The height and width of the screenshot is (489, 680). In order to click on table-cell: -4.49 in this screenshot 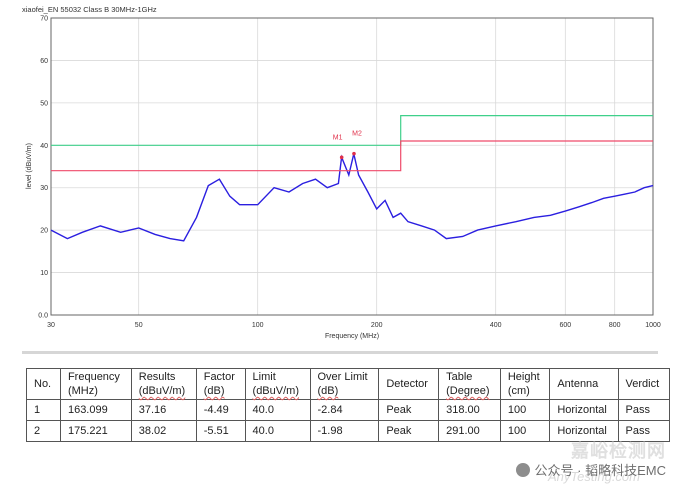, I will do `click(220, 410)`.